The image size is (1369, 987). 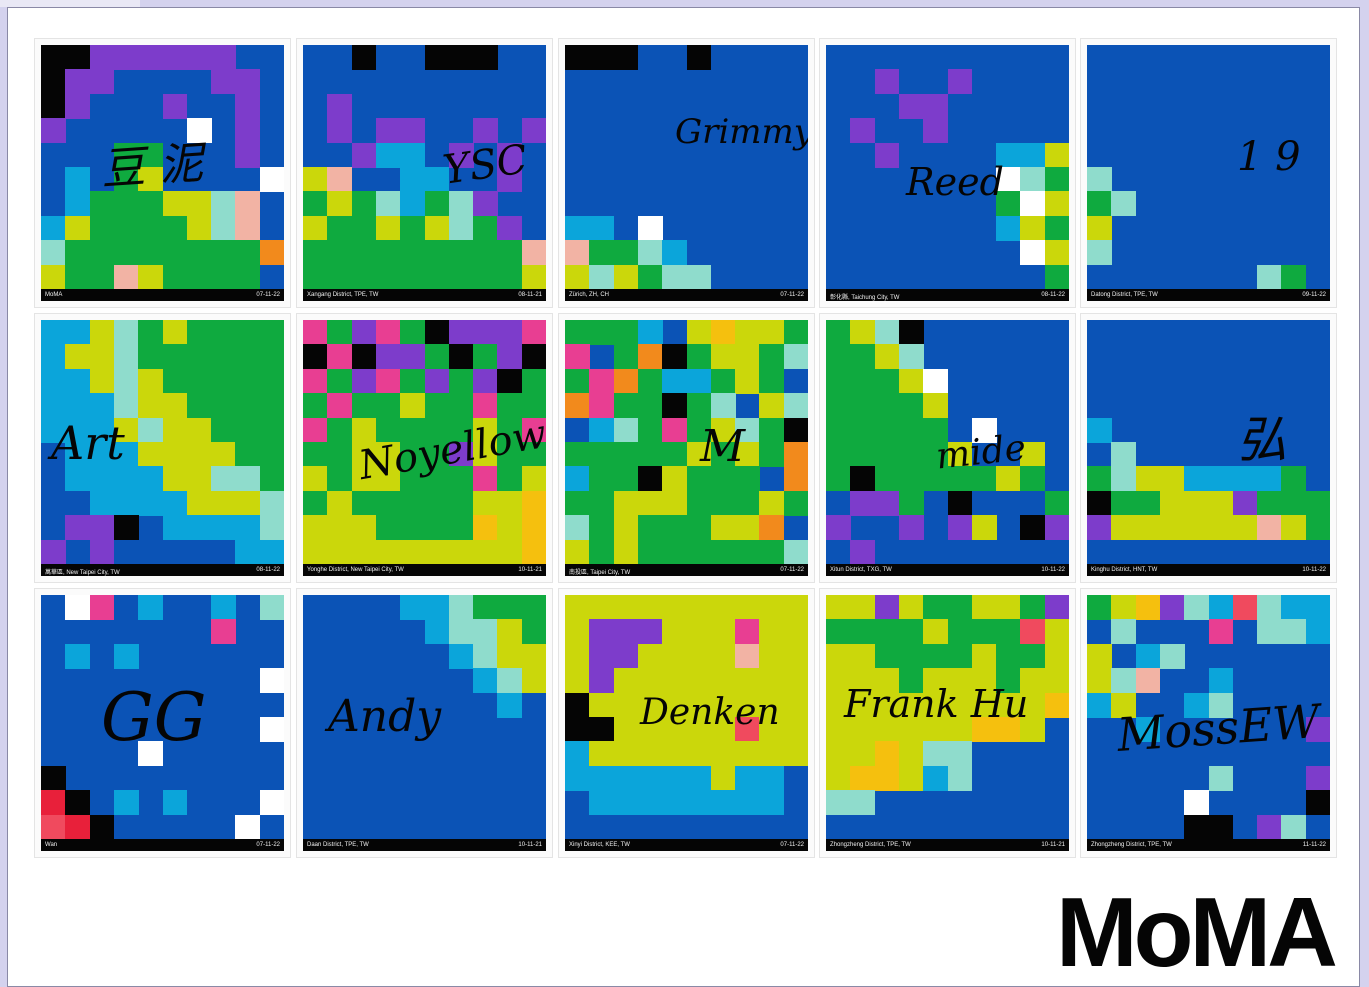 I want to click on pixel-artwork: M, so click(x=686, y=442).